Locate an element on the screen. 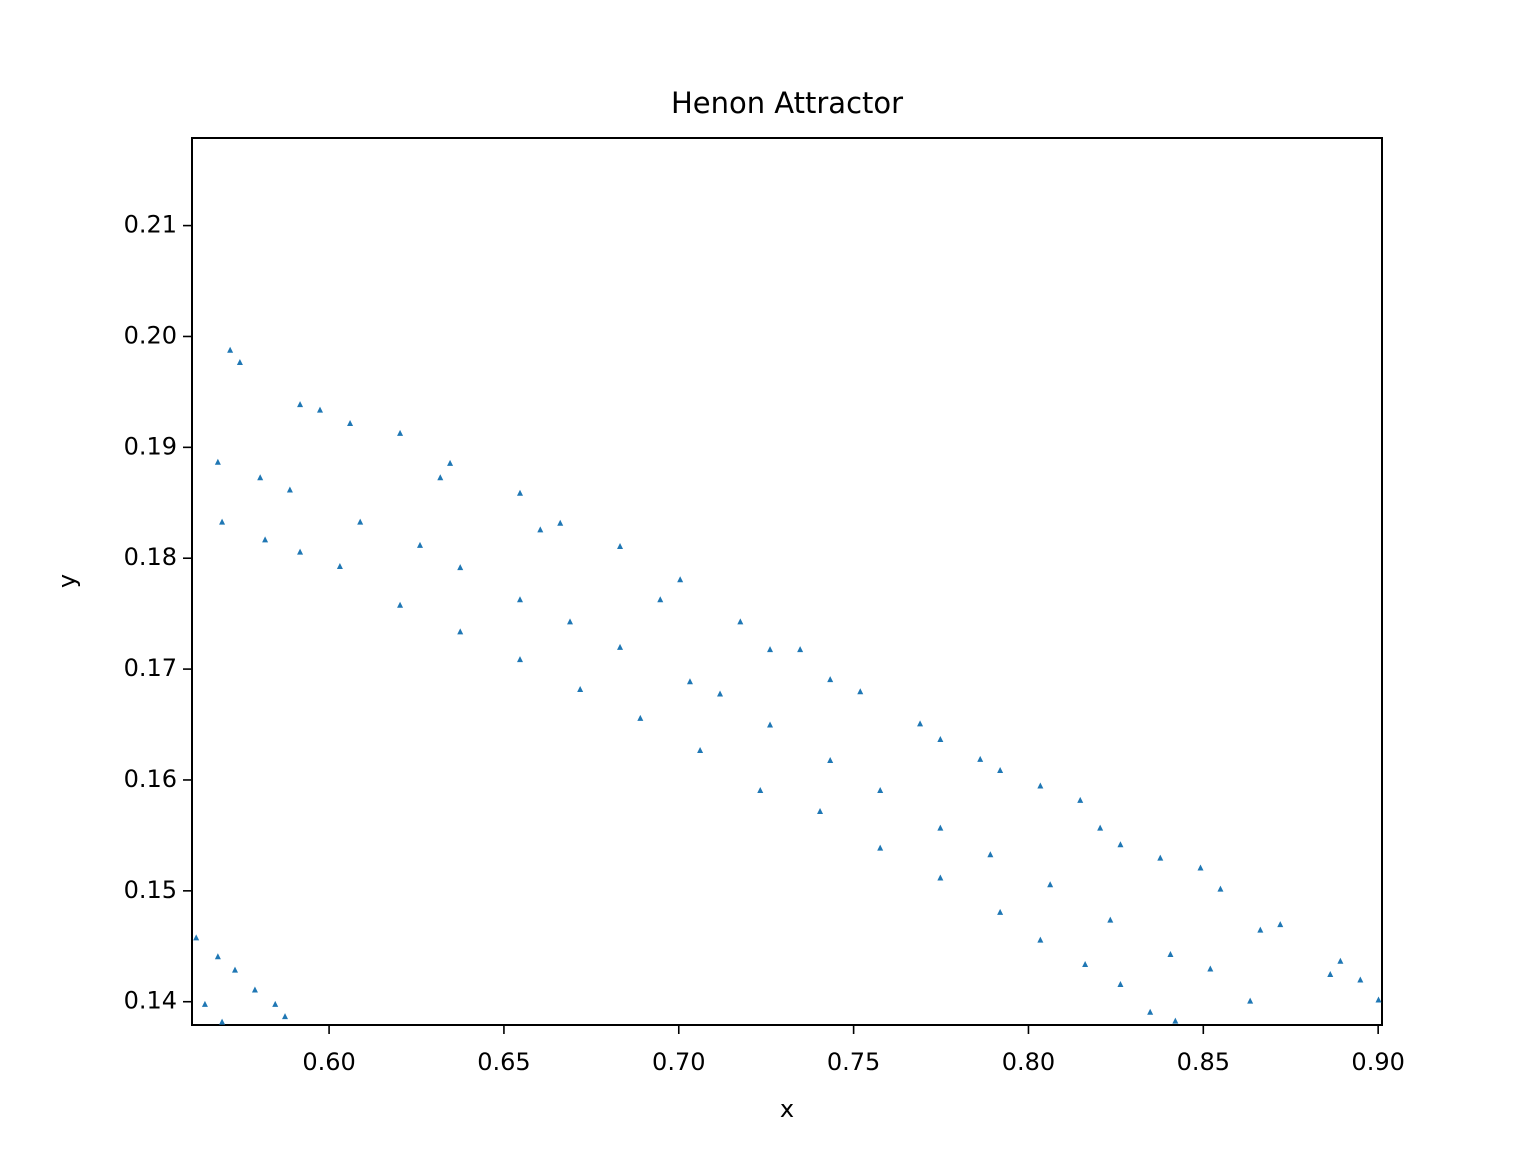 This screenshot has height=1156, width=1536. chart-title: Henon Attractor is located at coordinates (787, 103).